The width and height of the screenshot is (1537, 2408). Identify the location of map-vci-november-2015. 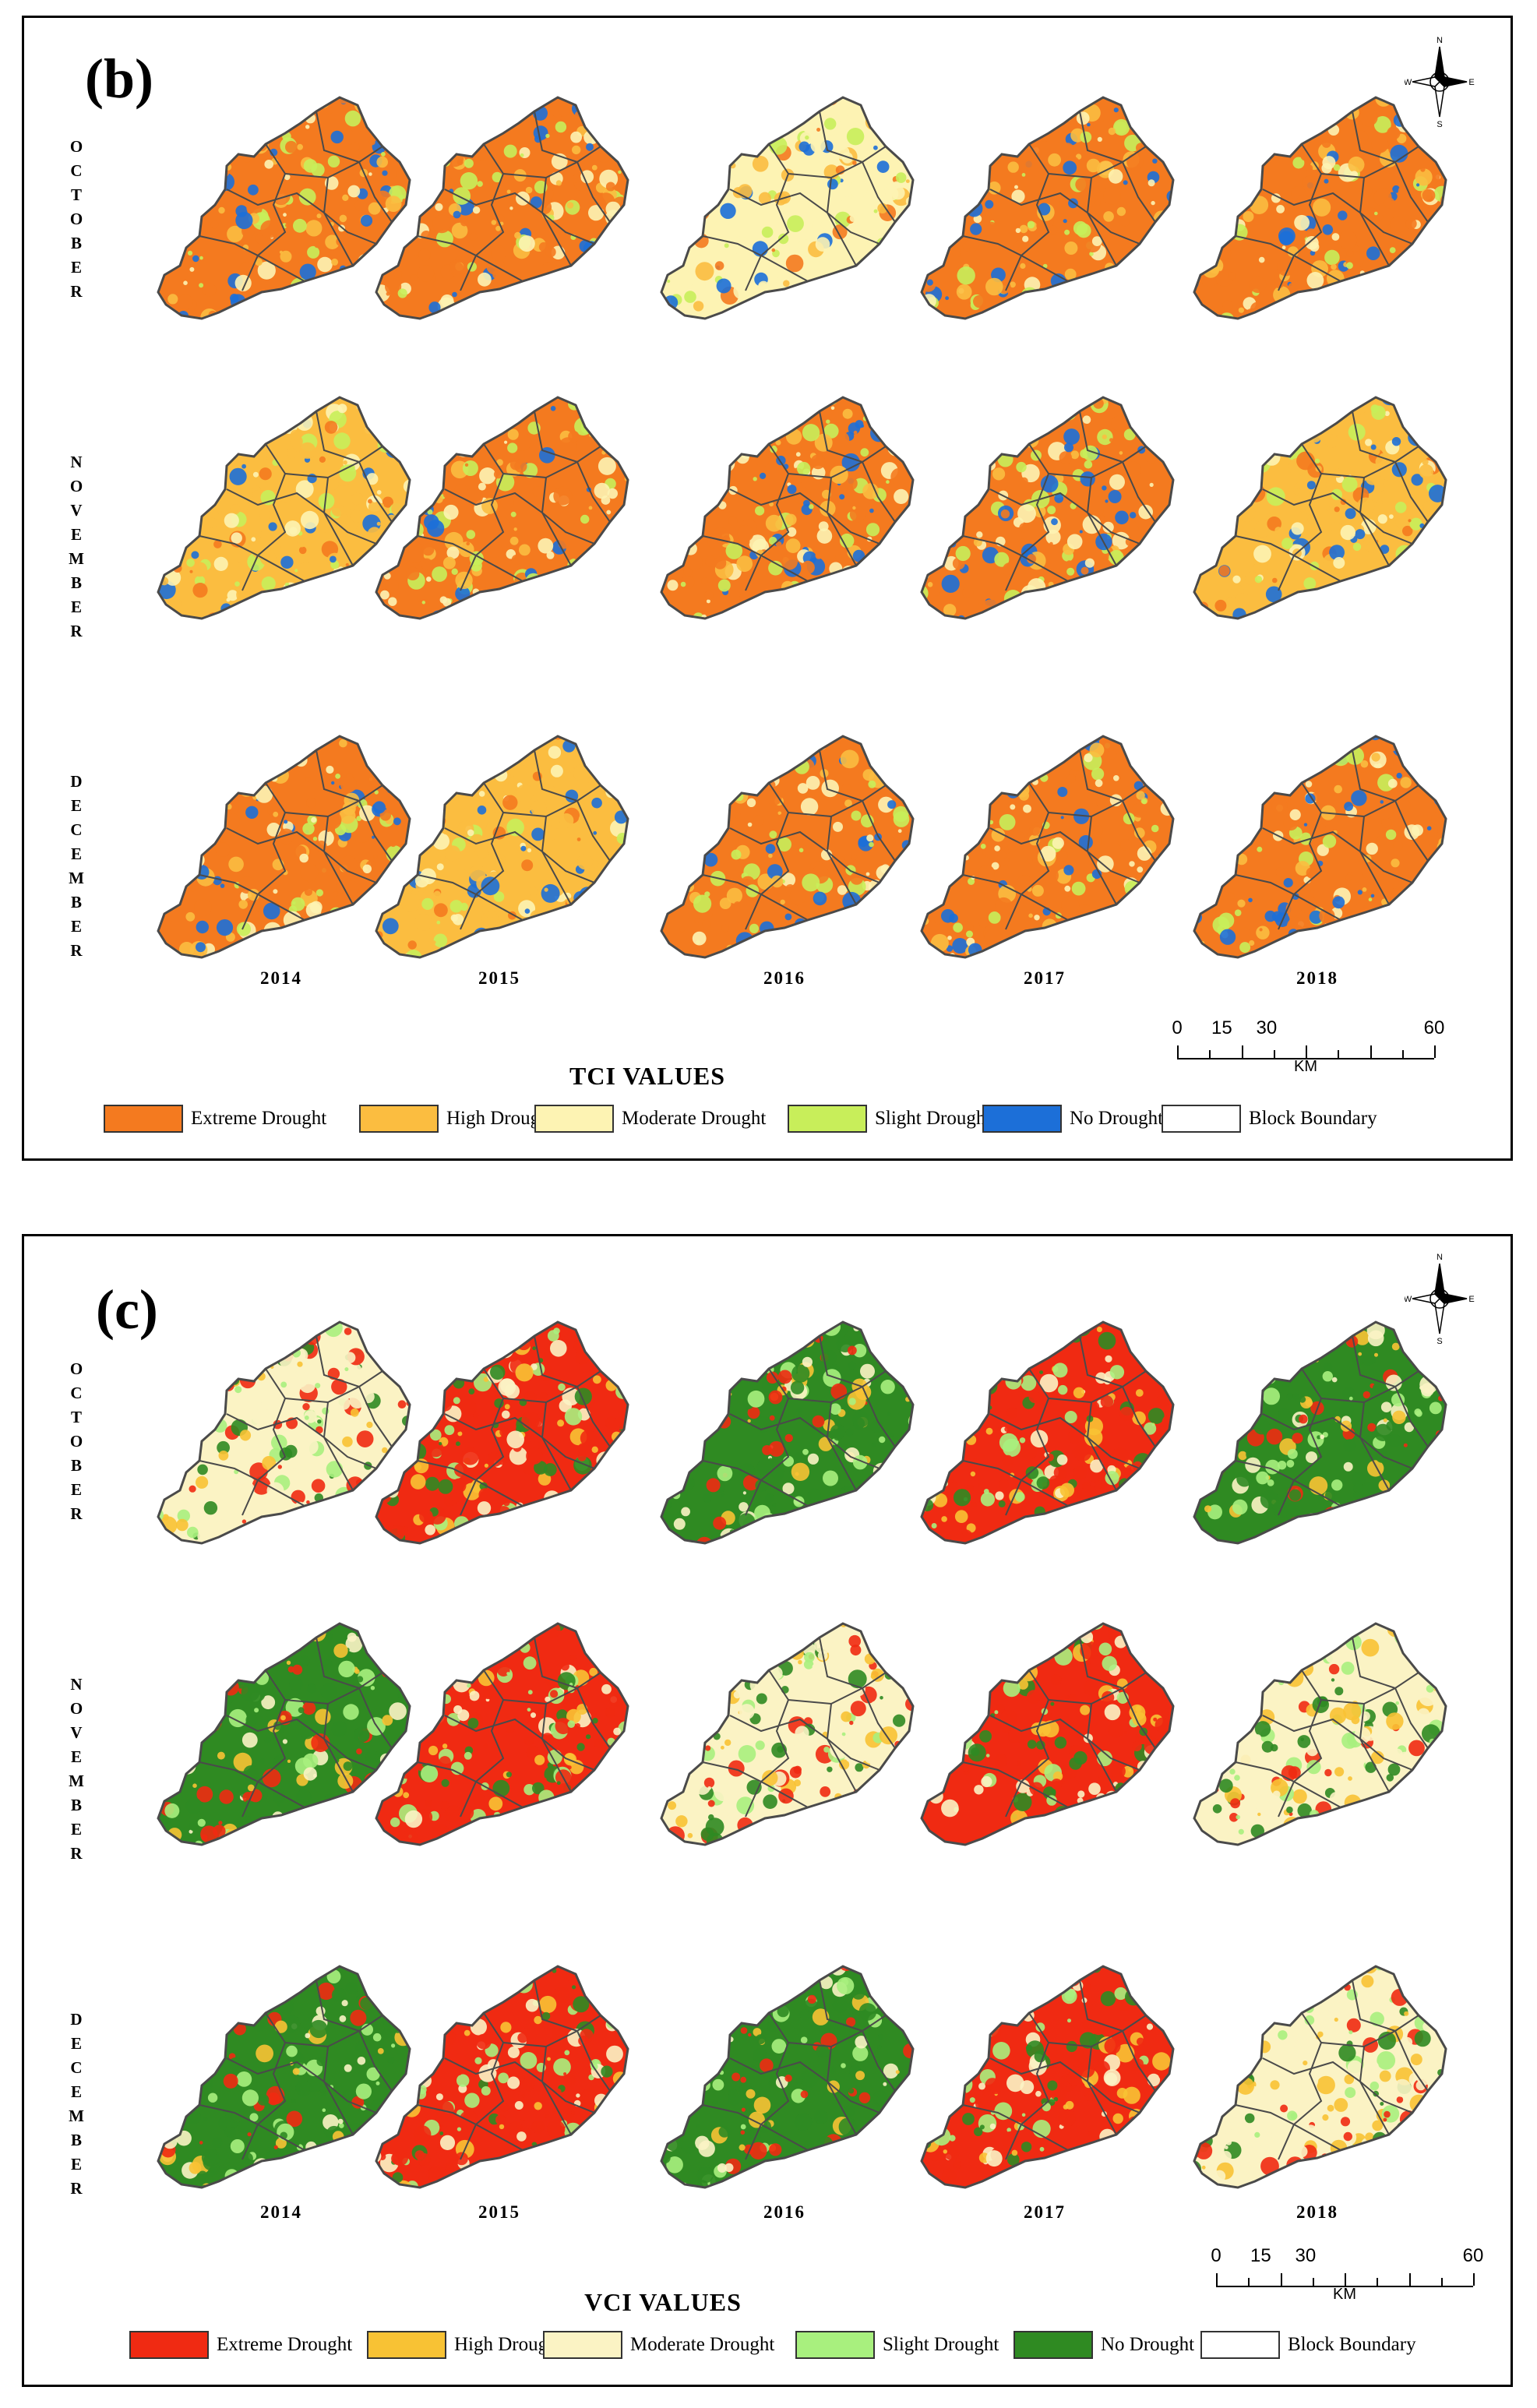
(499, 1731).